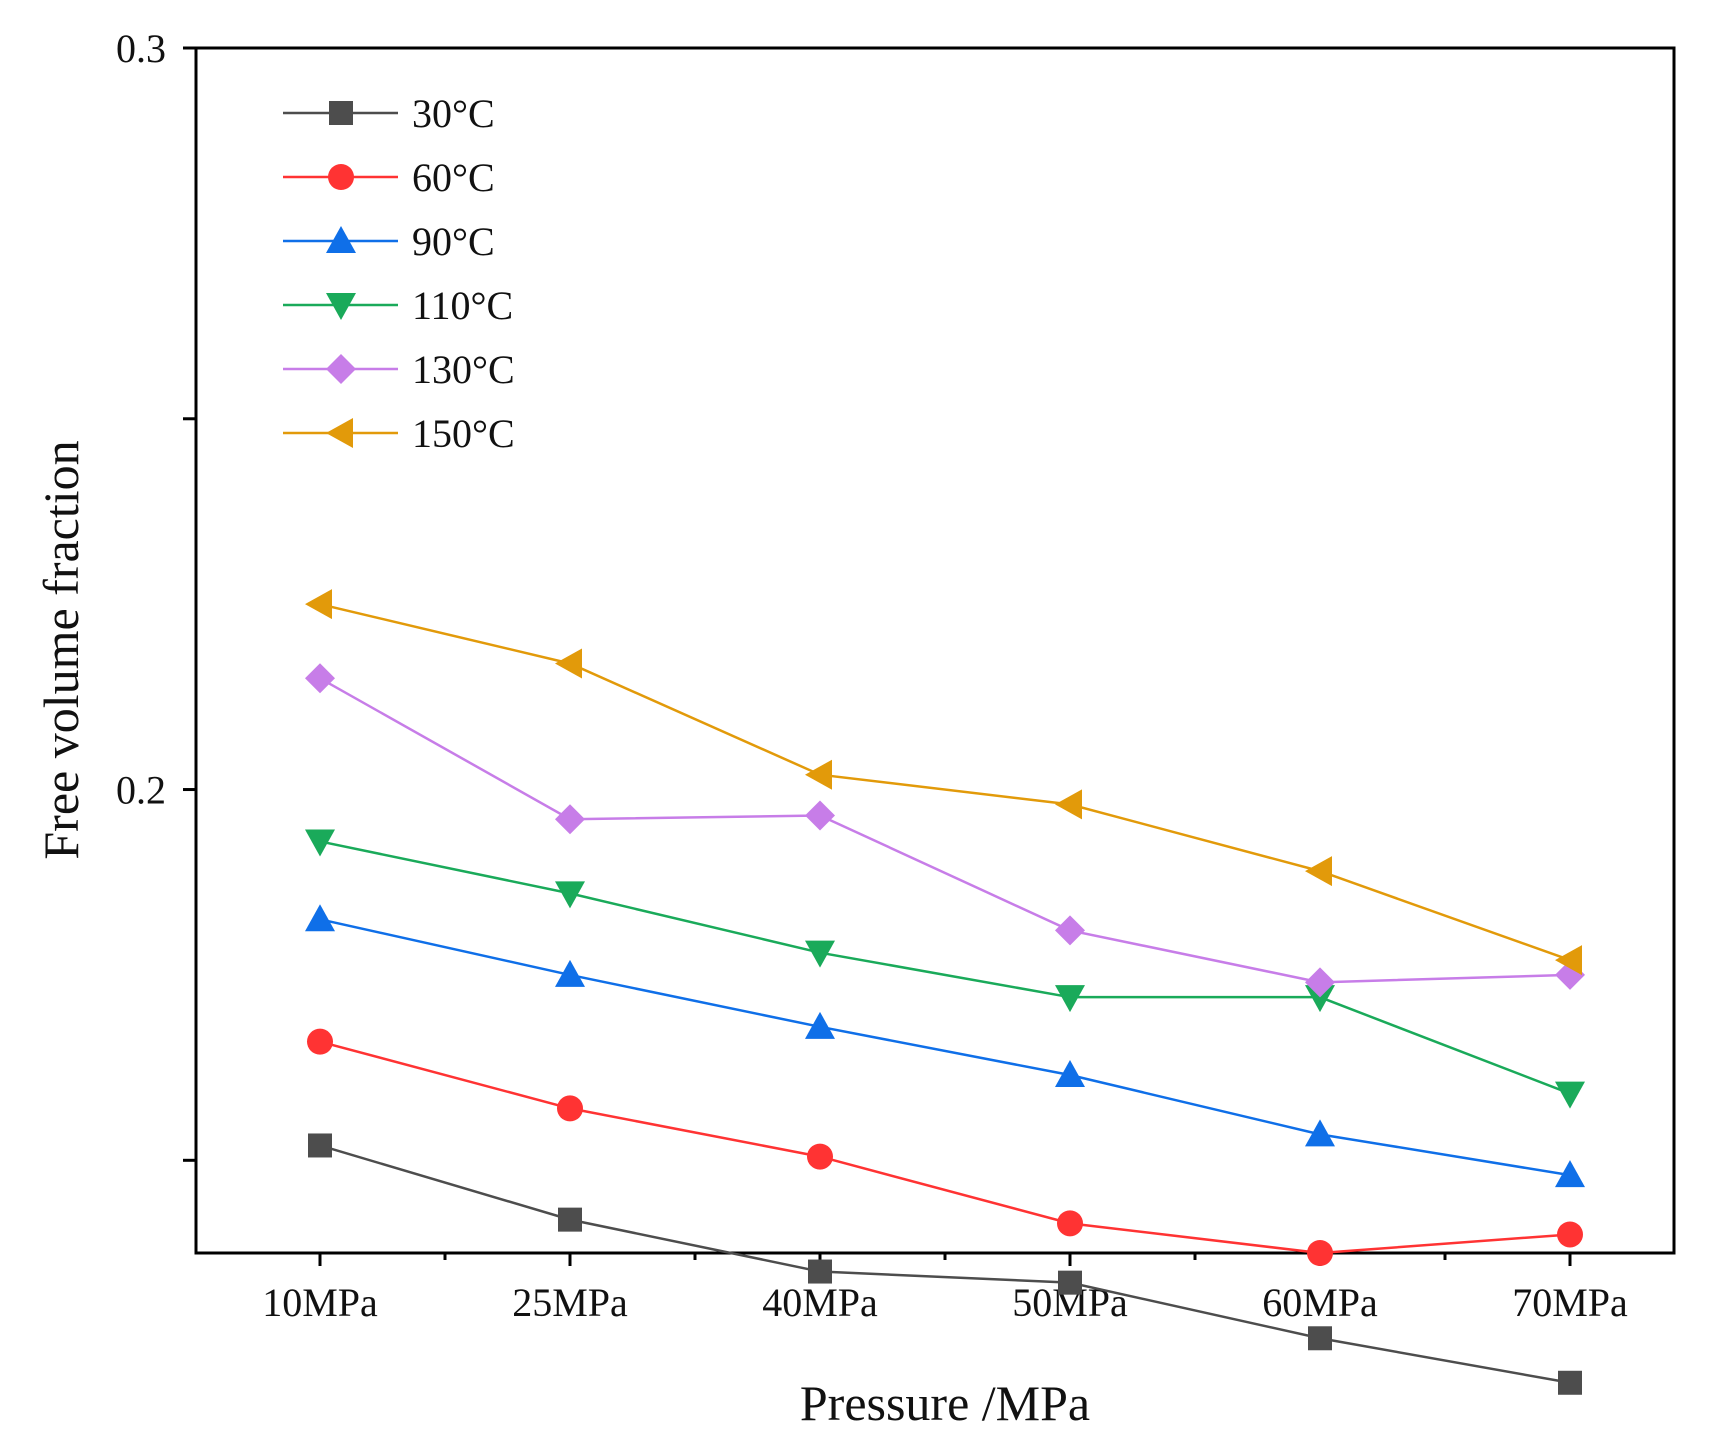  I want to click on y-tick-label: 0.3, so click(141, 48).